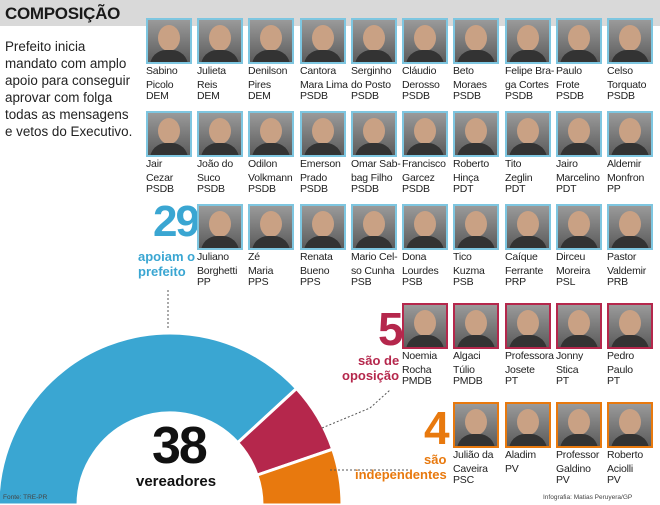  I want to click on council-member: Tito Zeglin PDT, so click(531, 153).